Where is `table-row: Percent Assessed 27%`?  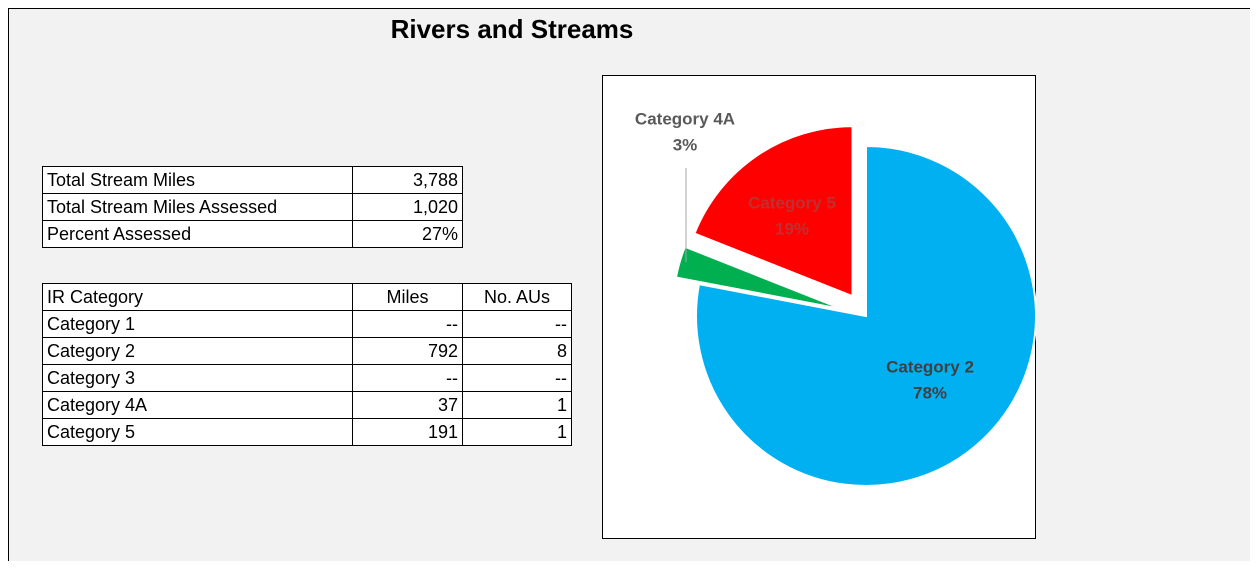
table-row: Percent Assessed 27% is located at coordinates (252, 234).